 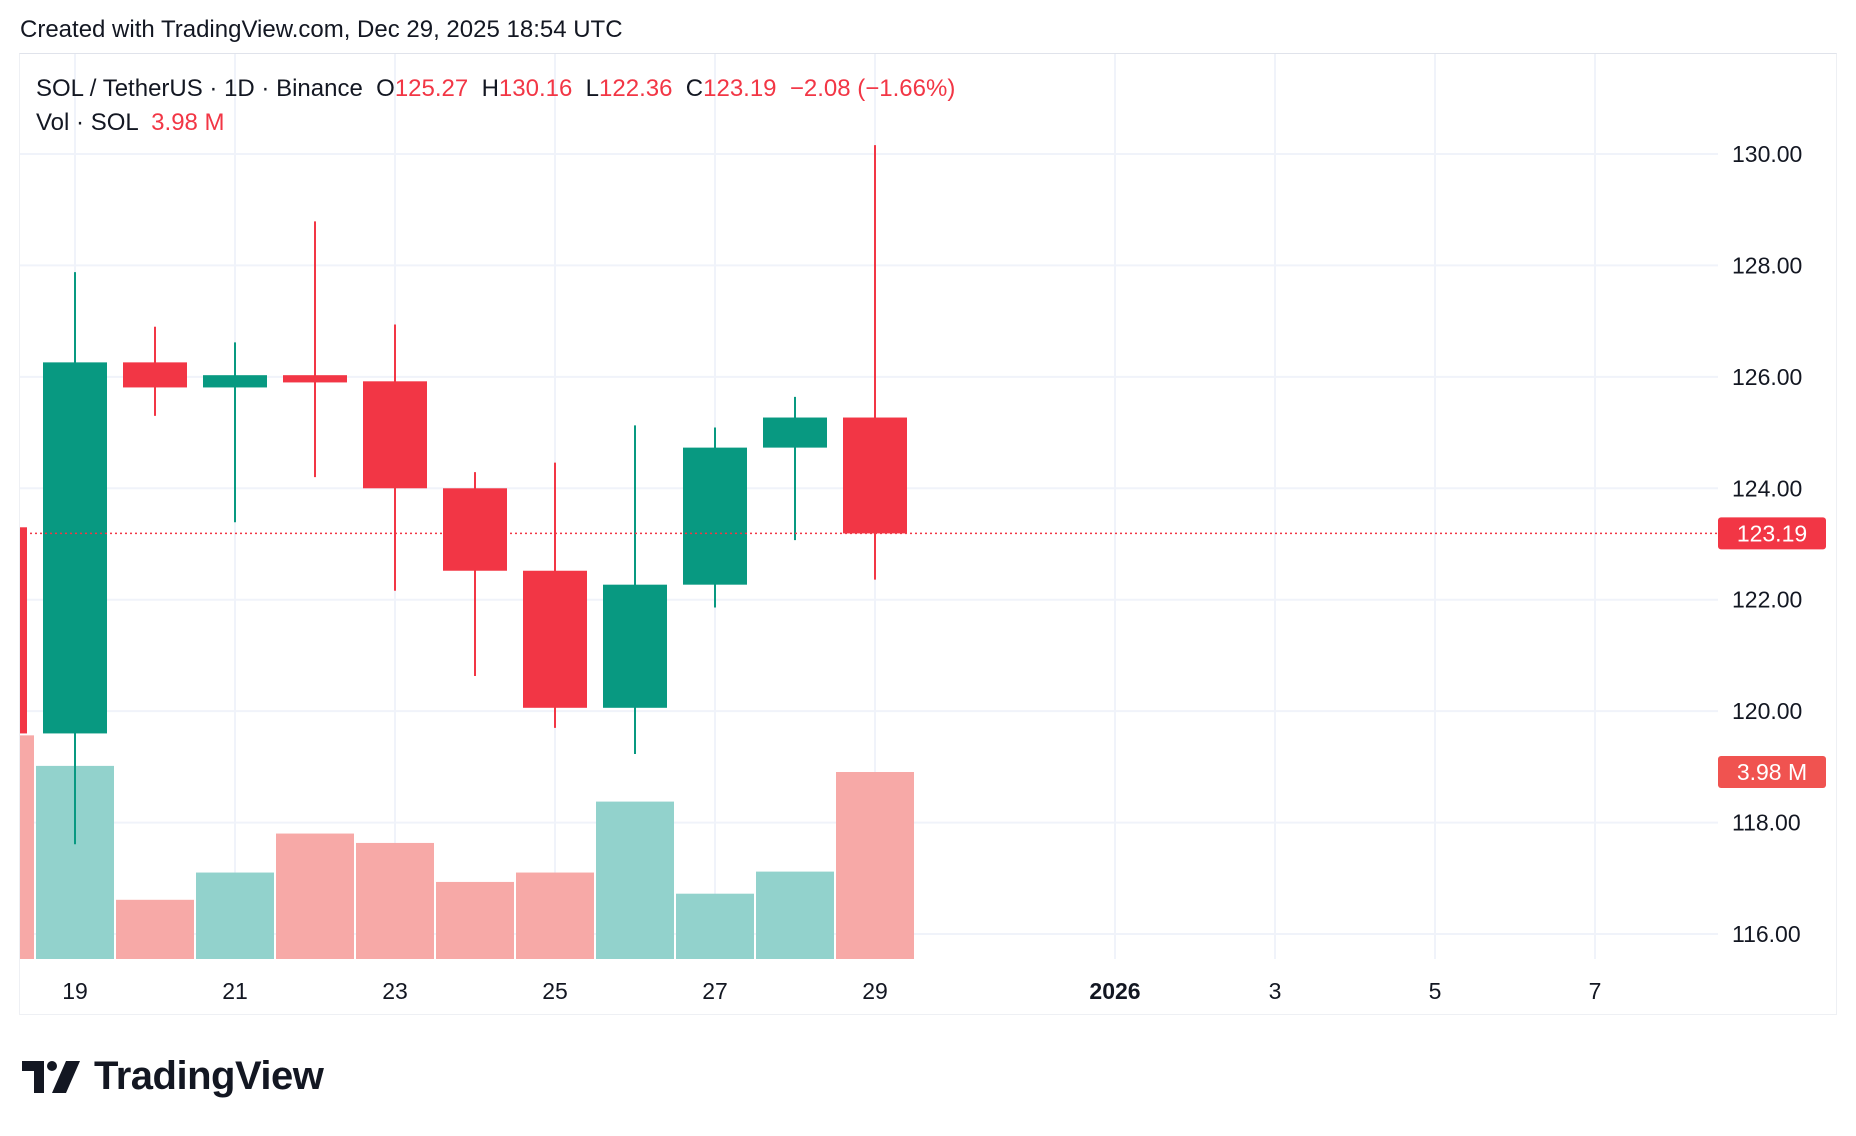 What do you see at coordinates (235, 991) in the screenshot?
I see `time-tick-label: 21` at bounding box center [235, 991].